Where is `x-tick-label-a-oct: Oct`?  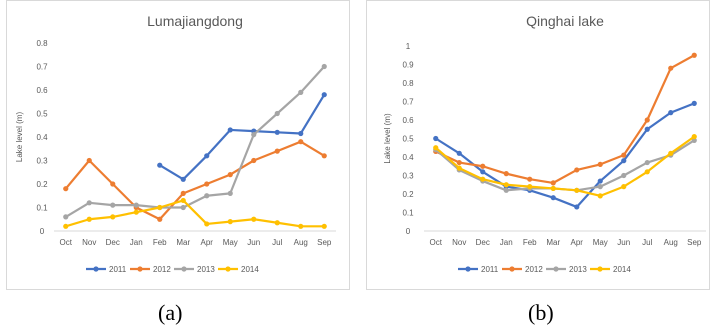
x-tick-label-a-oct: Oct is located at coordinates (66, 242).